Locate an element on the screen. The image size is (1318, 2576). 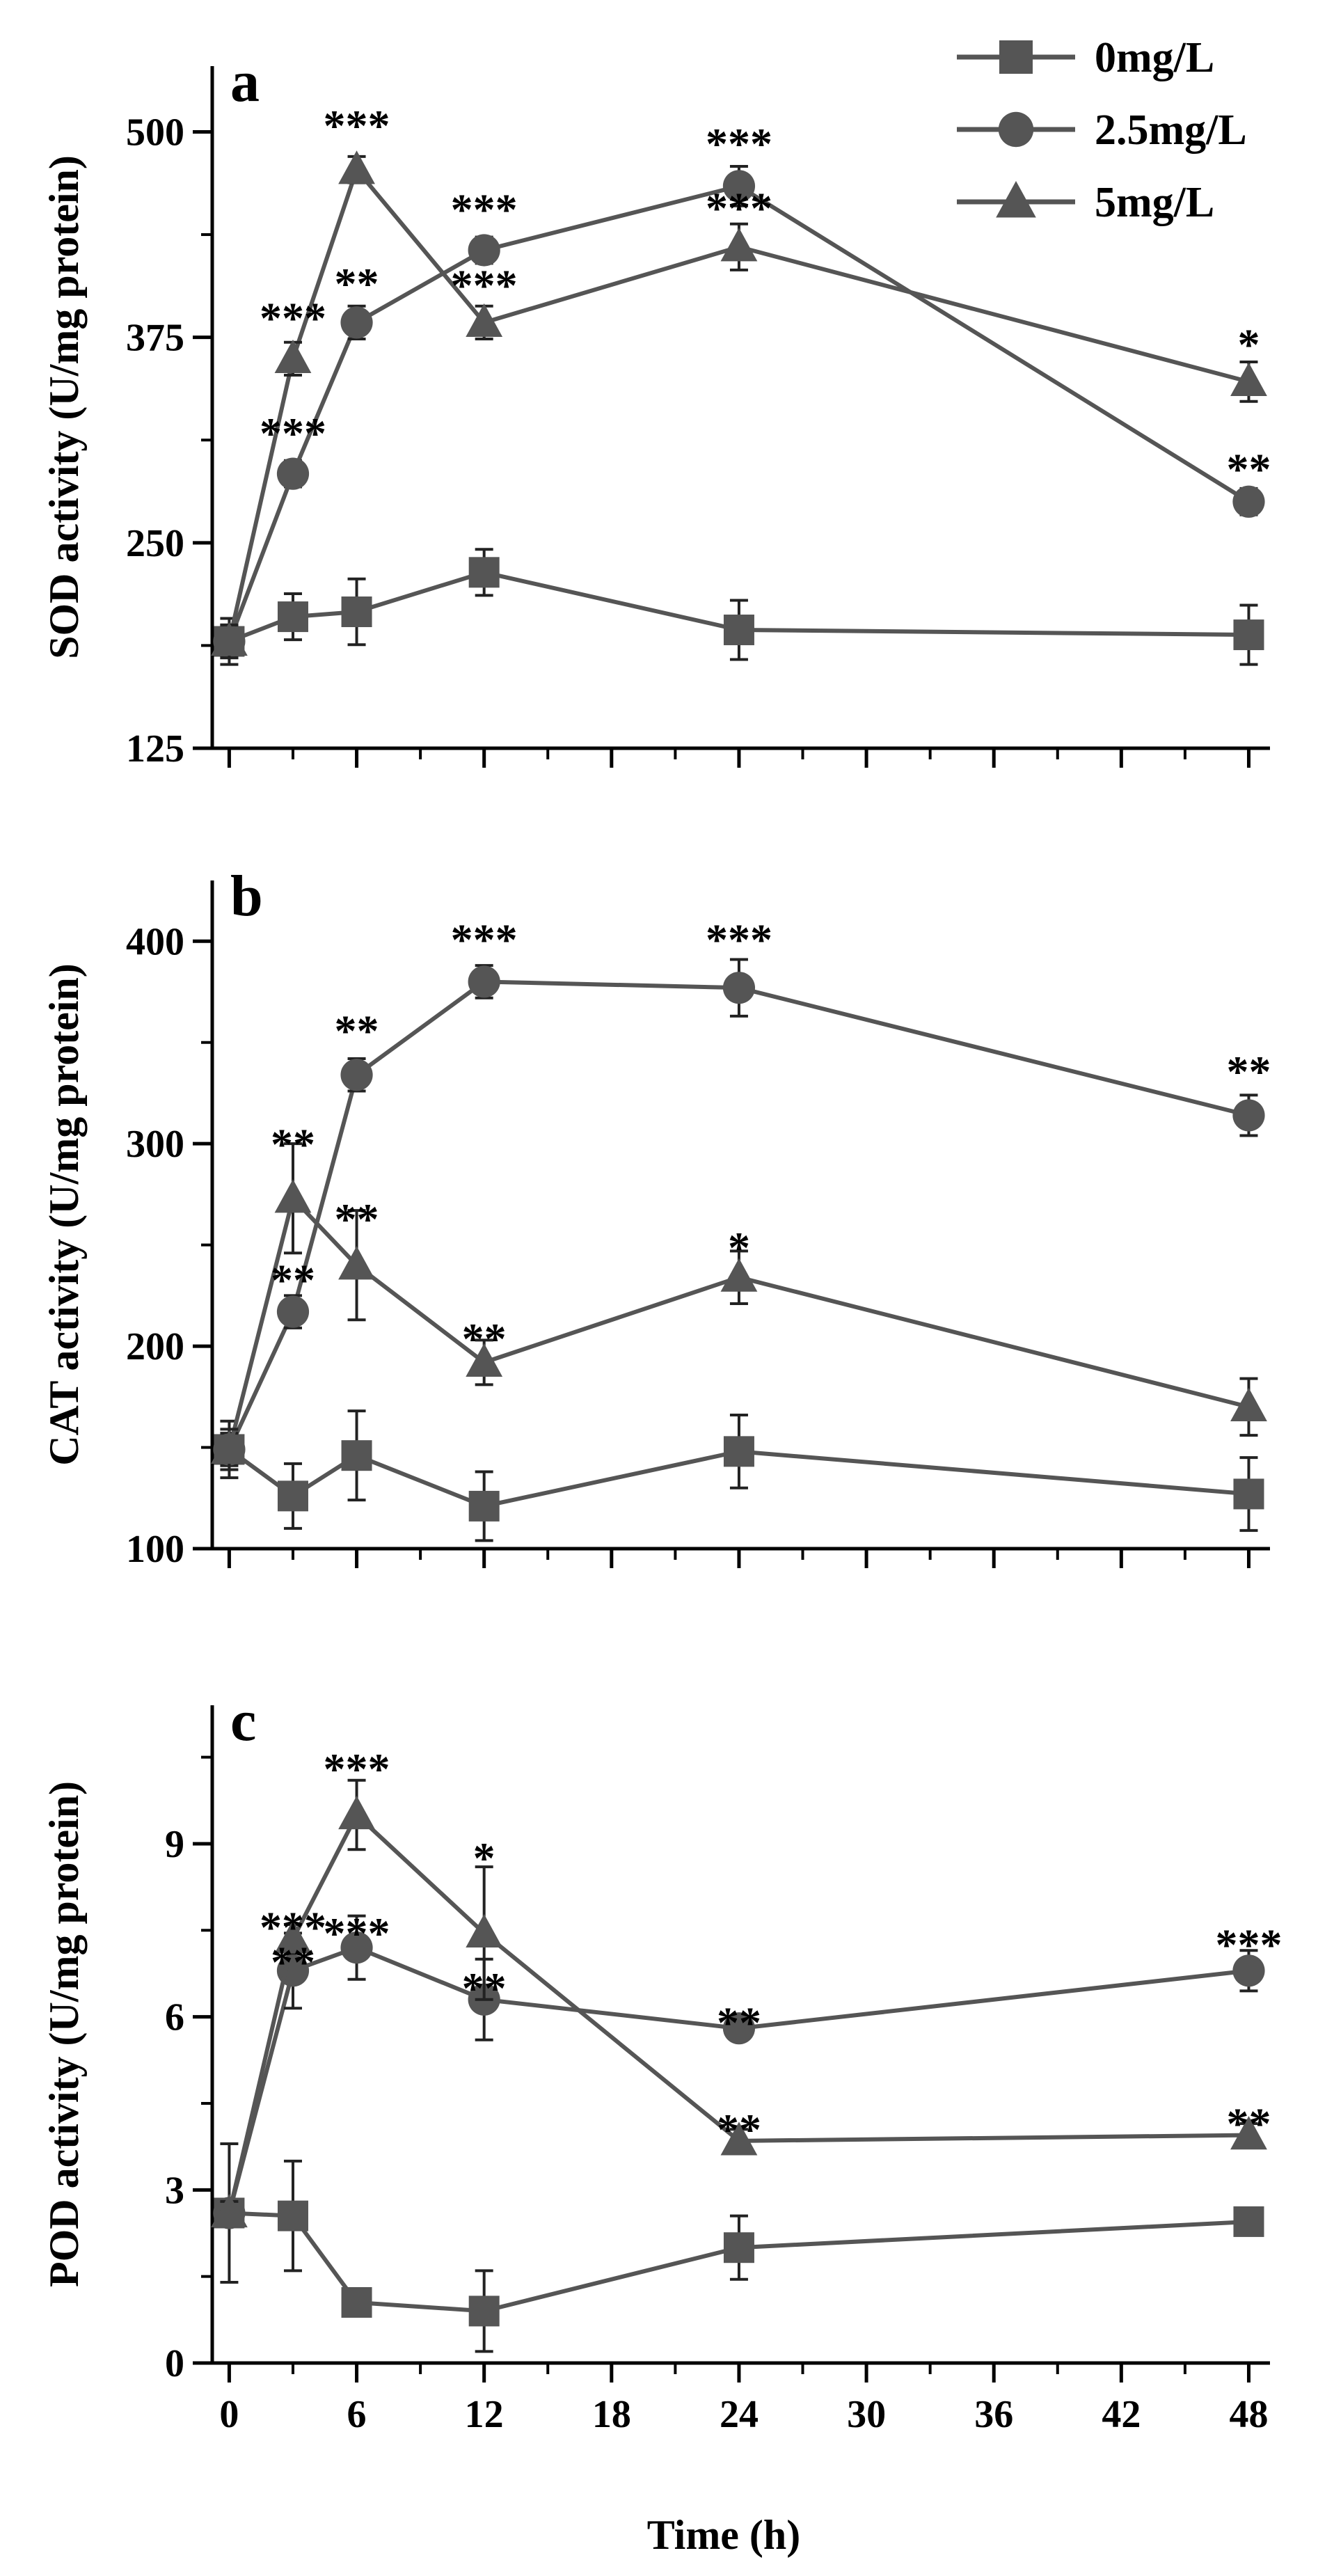
x-tick-label: 30 is located at coordinates (866, 2414).